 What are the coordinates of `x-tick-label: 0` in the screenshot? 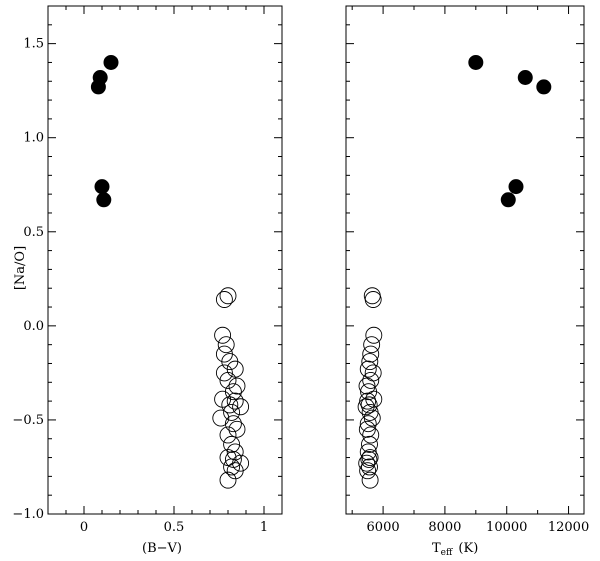 It's located at (84, 527).